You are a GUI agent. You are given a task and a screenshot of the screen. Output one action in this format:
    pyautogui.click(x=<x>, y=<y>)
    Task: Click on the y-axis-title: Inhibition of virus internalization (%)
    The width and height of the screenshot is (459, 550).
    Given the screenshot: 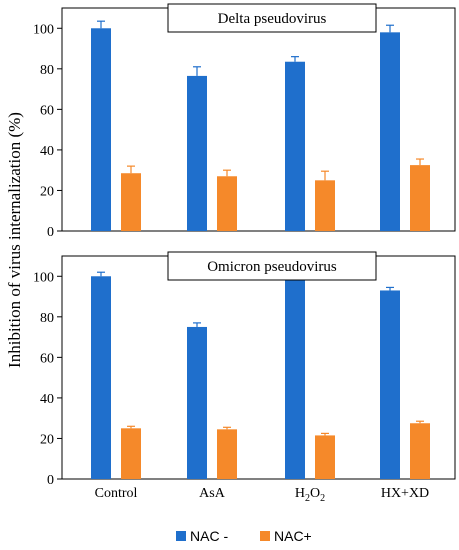 What is the action you would take?
    pyautogui.click(x=14, y=240)
    